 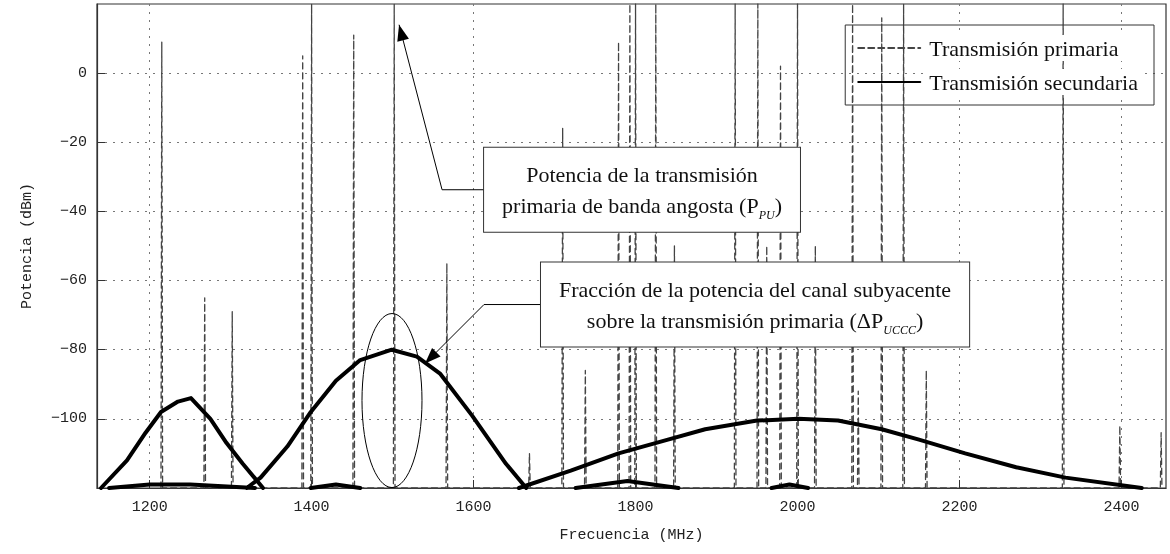 I want to click on x-axis-title: Frecuencia (MHz), so click(x=631, y=535).